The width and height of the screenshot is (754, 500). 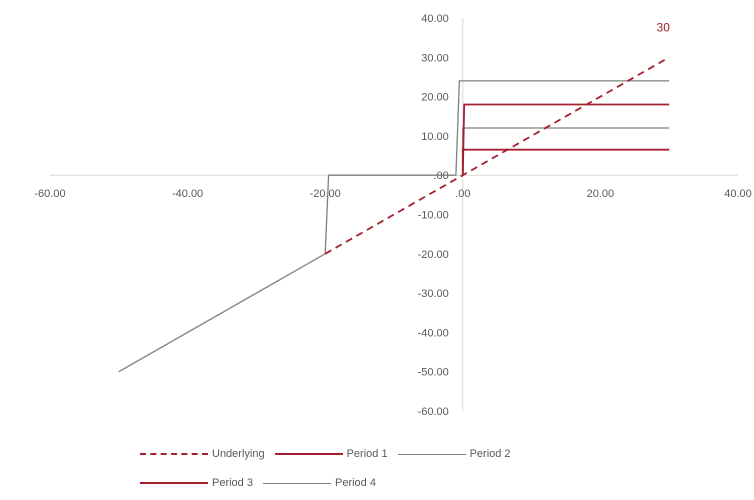 I want to click on y-tick-label: -30.00, so click(x=433, y=294).